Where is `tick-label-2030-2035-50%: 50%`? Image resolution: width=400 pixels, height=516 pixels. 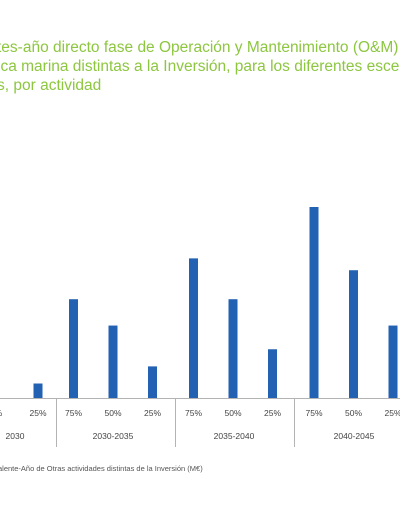 tick-label-2030-2035-50%: 50% is located at coordinates (112, 413).